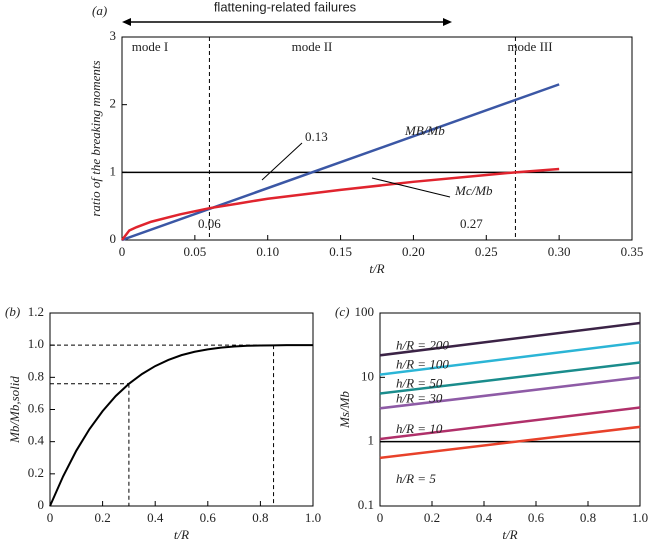 The image size is (652, 540). What do you see at coordinates (95, 138) in the screenshot?
I see `y-axis-label: ratio of the breaking moments` at bounding box center [95, 138].